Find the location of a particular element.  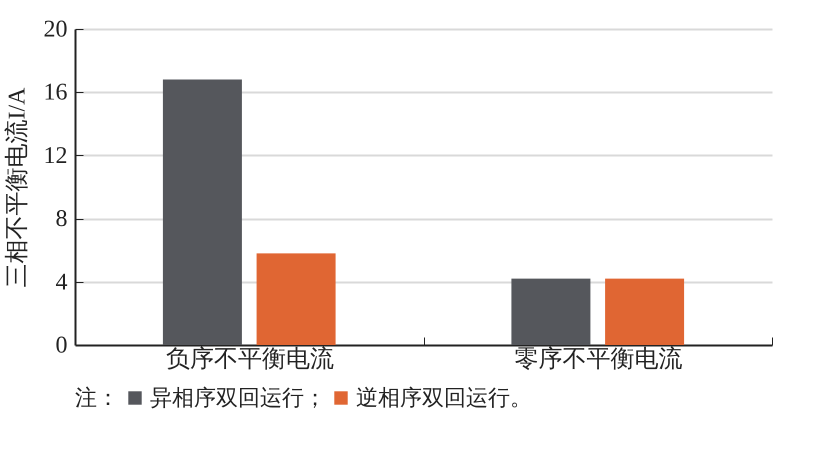

legend-title: 注： is located at coordinates (97, 397).